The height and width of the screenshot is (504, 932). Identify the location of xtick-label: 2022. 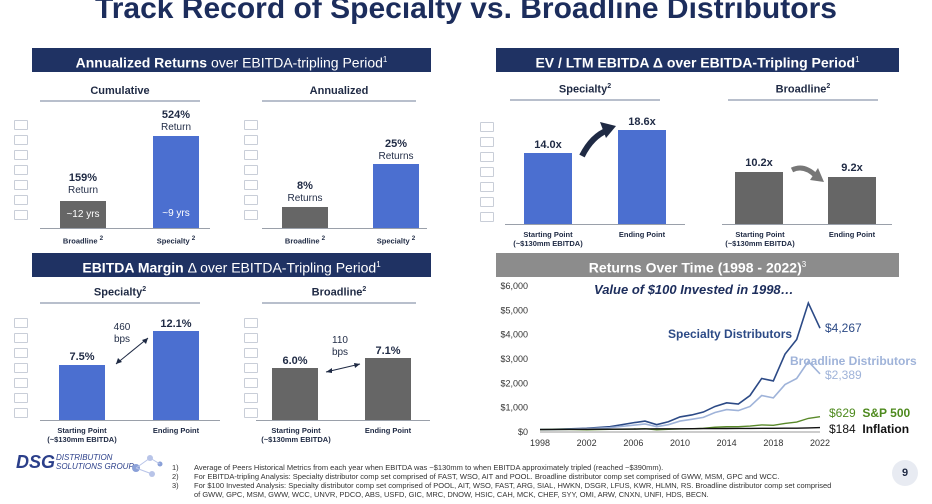
(820, 443).